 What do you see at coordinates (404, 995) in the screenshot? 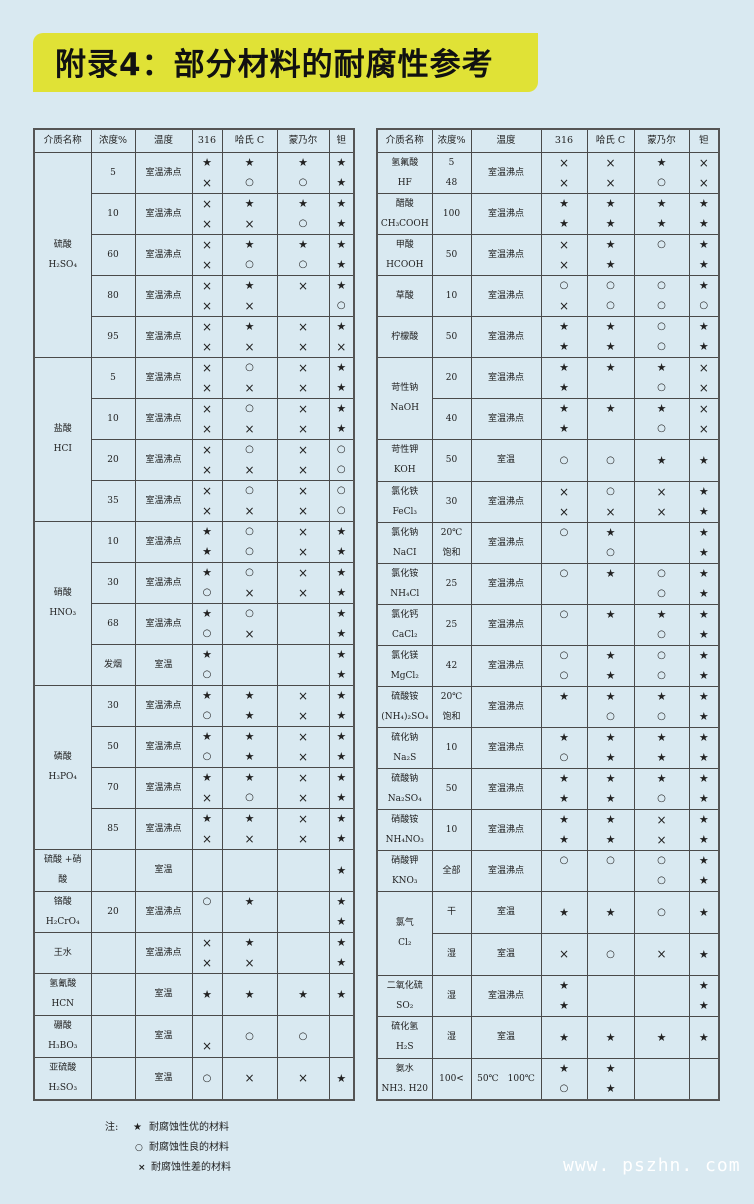
I see `medium-name-cell: 二氧化硫 SO₂` at bounding box center [404, 995].